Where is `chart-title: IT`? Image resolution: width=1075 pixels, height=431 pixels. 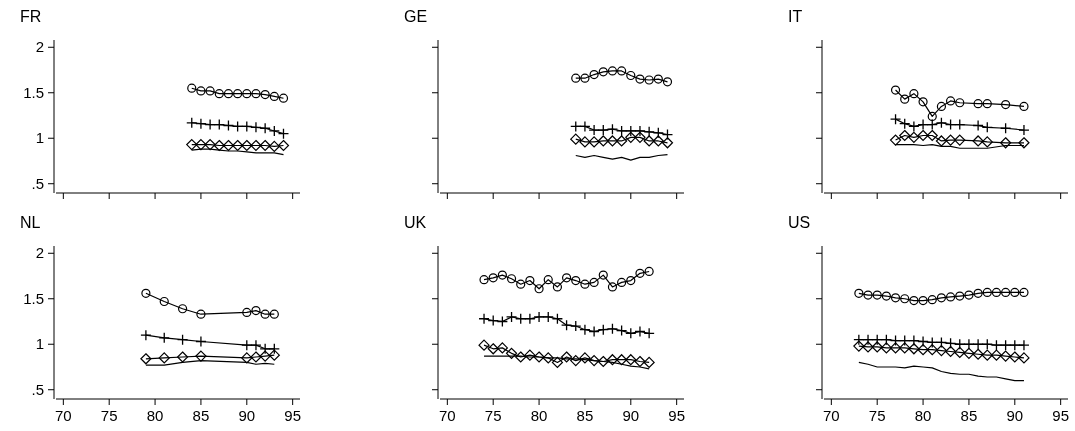 chart-title: IT is located at coordinates (795, 16).